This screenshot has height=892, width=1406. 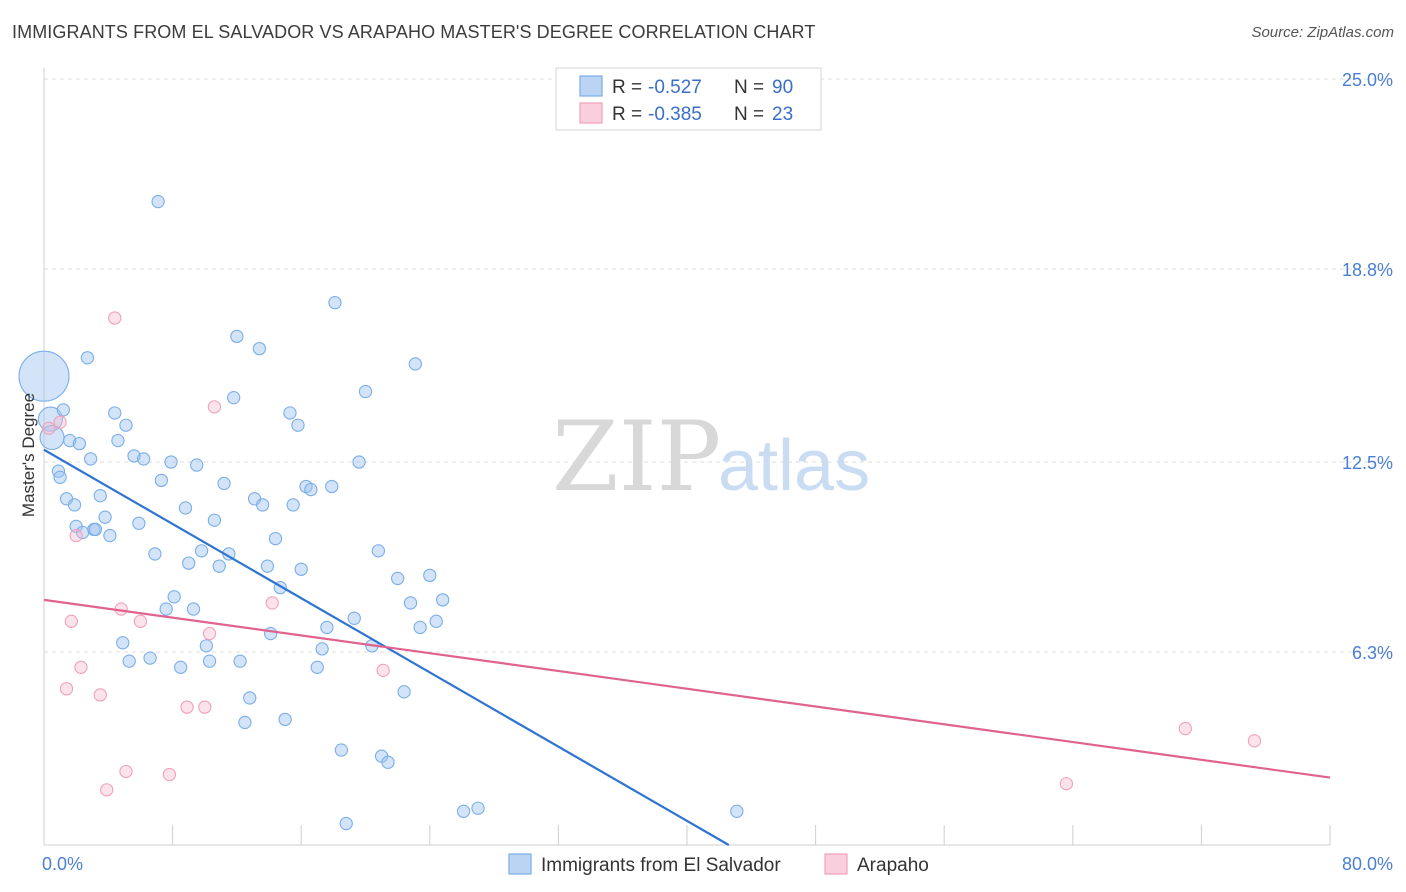 What do you see at coordinates (520, 864) in the screenshot?
I see `legend-swatch-el-salvador` at bounding box center [520, 864].